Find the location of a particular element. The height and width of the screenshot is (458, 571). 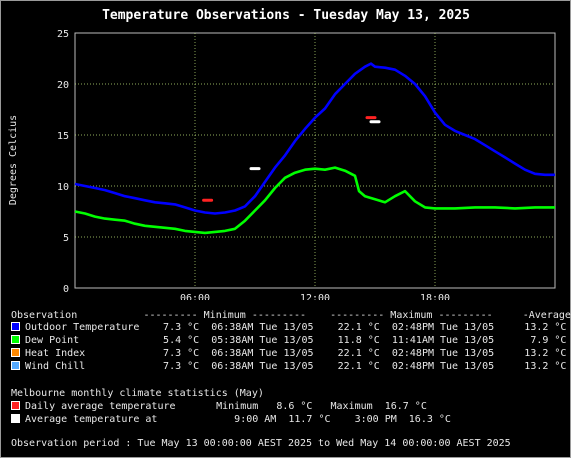

legend-swatch-dewpoint is located at coordinates (15, 339).